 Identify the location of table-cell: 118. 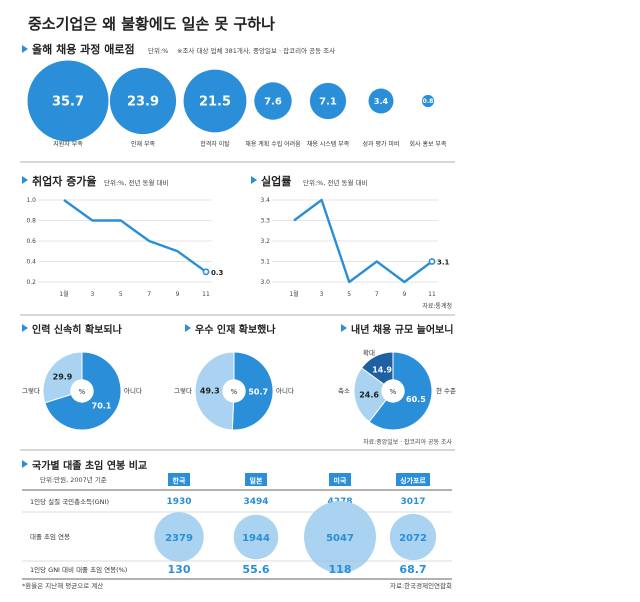
(340, 569).